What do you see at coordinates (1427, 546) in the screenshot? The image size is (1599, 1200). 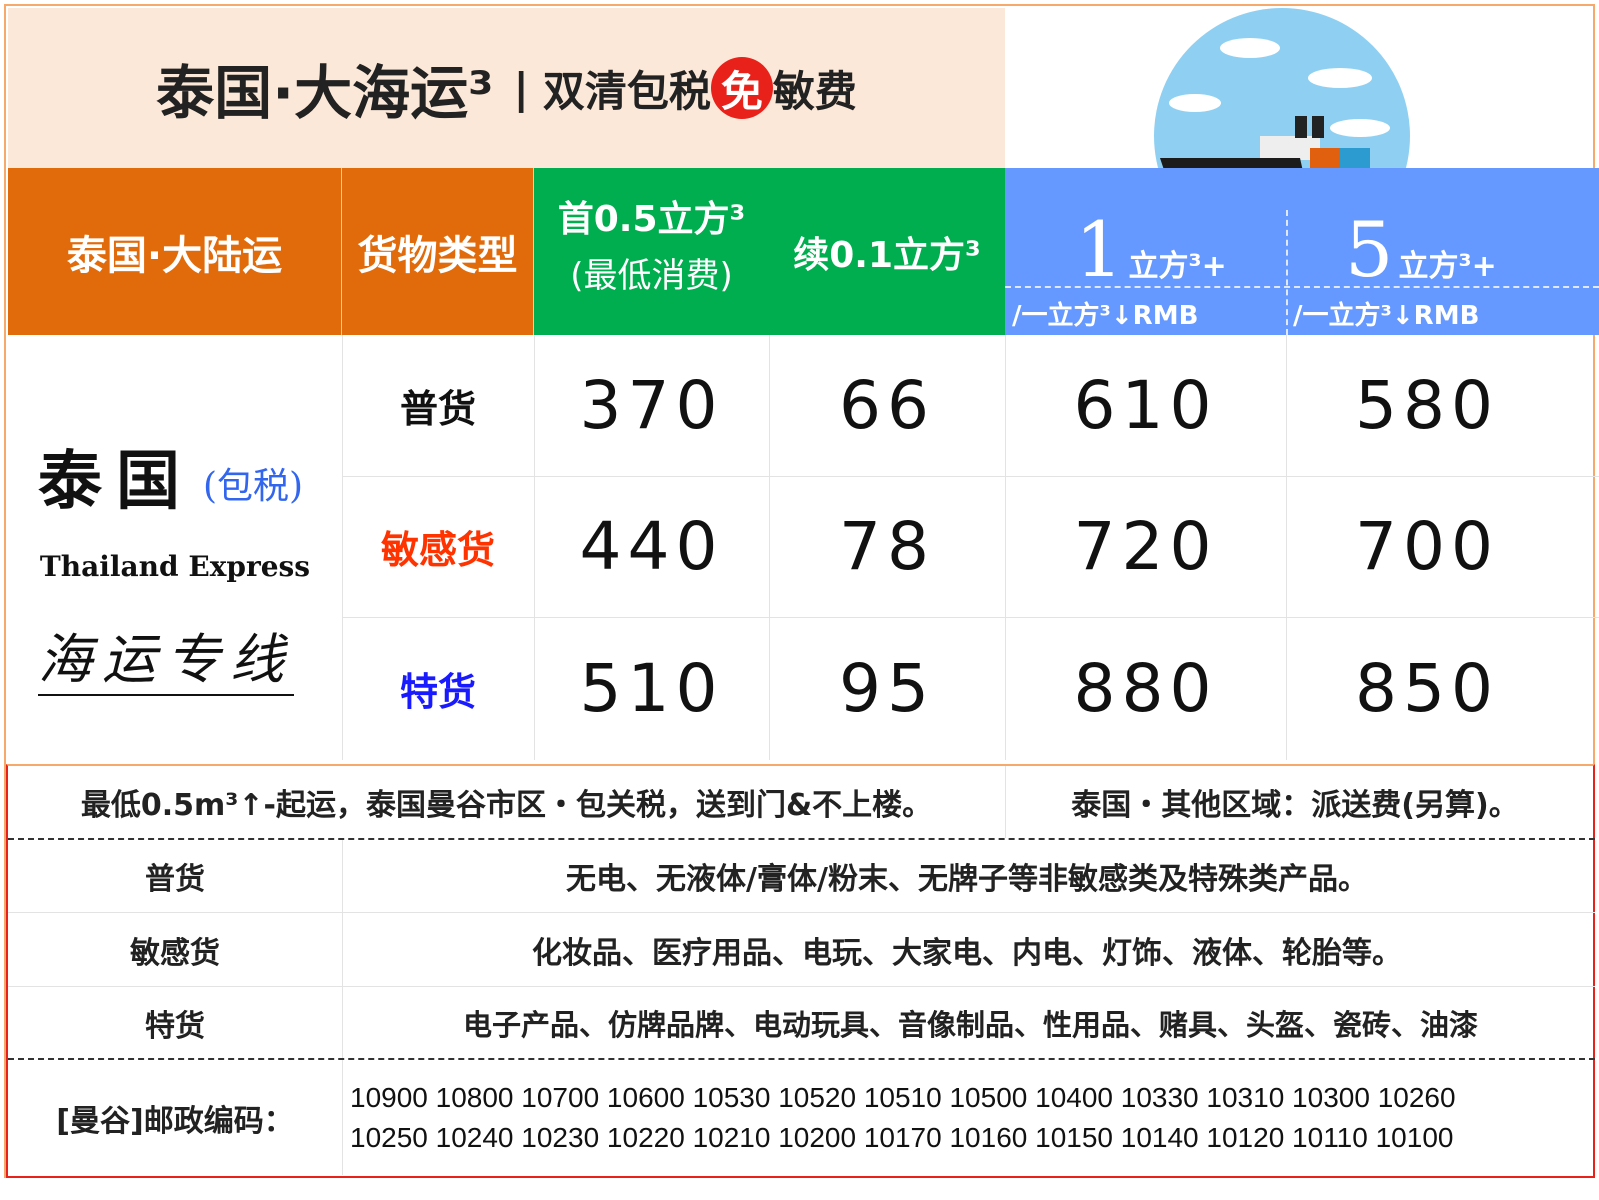 I see `price-tier2: 700` at bounding box center [1427, 546].